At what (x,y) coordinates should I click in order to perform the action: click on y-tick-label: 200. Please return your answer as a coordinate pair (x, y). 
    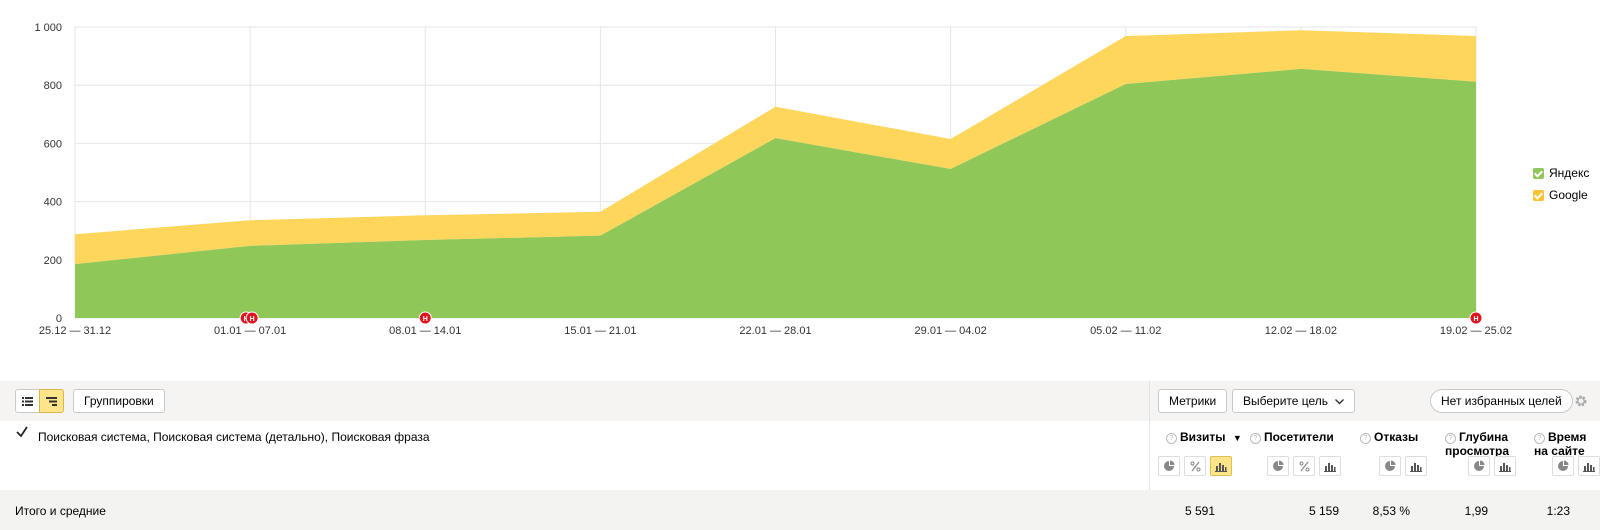
    Looking at the image, I should click on (53, 261).